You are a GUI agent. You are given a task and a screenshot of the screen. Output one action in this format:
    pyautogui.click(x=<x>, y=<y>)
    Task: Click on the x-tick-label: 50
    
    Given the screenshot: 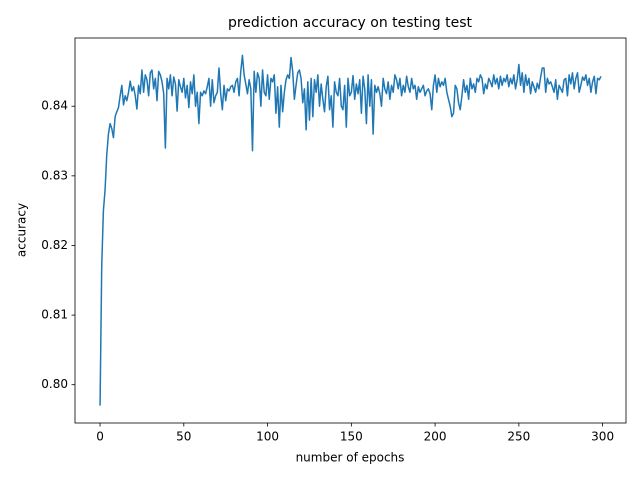 What is the action you would take?
    pyautogui.click(x=183, y=437)
    